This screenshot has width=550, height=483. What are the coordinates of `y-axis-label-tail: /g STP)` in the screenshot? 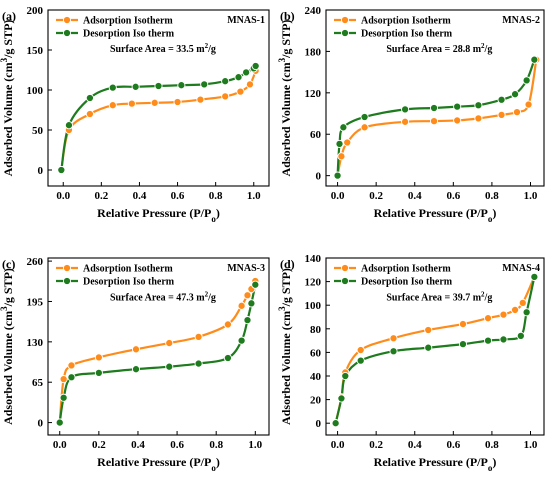 It's located at (8, 287).